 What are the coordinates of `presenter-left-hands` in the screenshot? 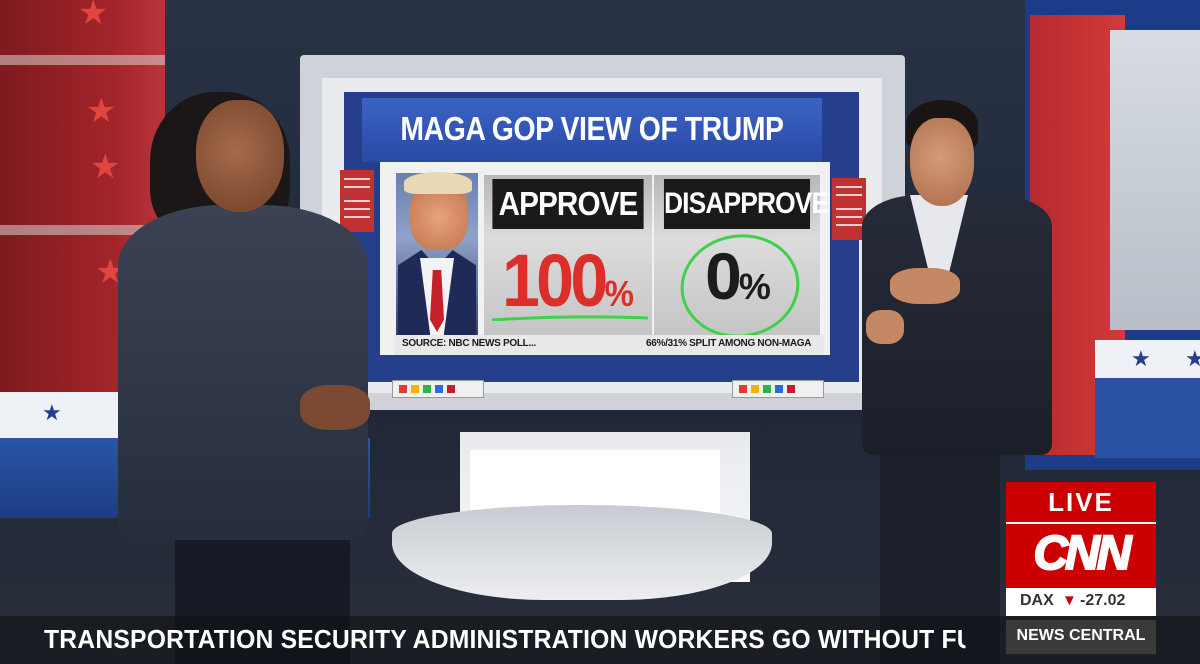 It's located at (335, 407).